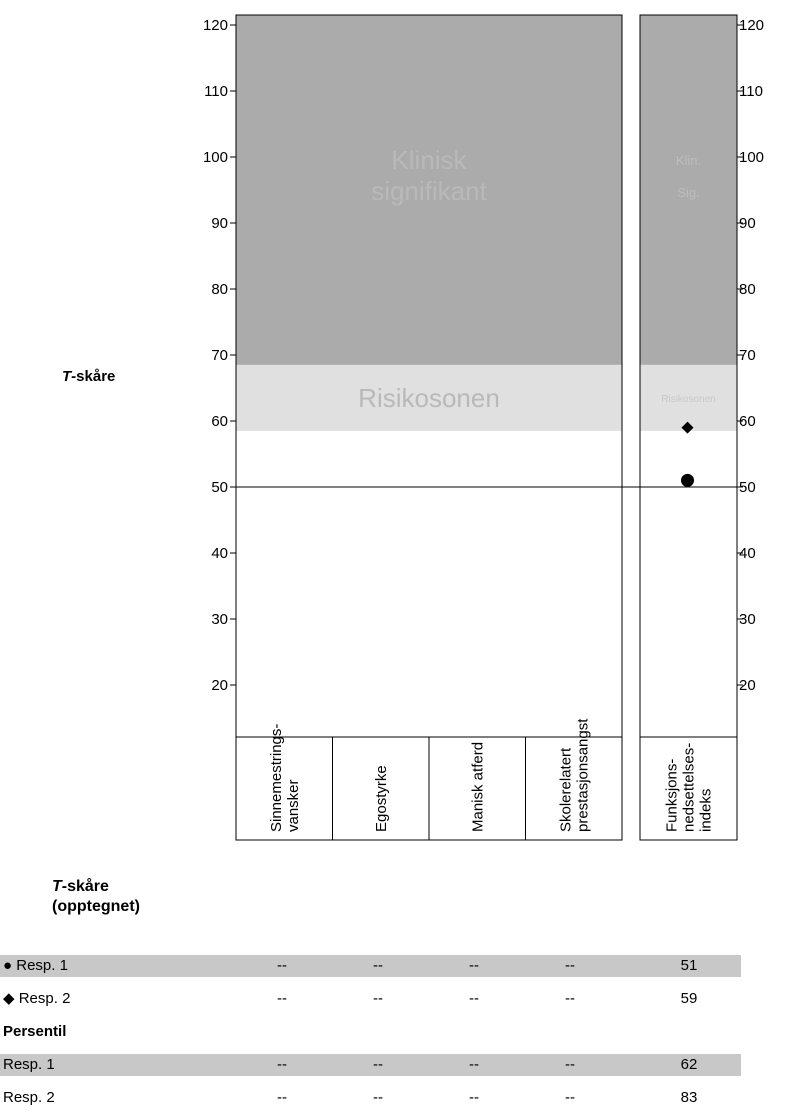 This screenshot has width=789, height=1115. What do you see at coordinates (37, 998) in the screenshot?
I see `row-label-resp2: ◆ Resp. 2` at bounding box center [37, 998].